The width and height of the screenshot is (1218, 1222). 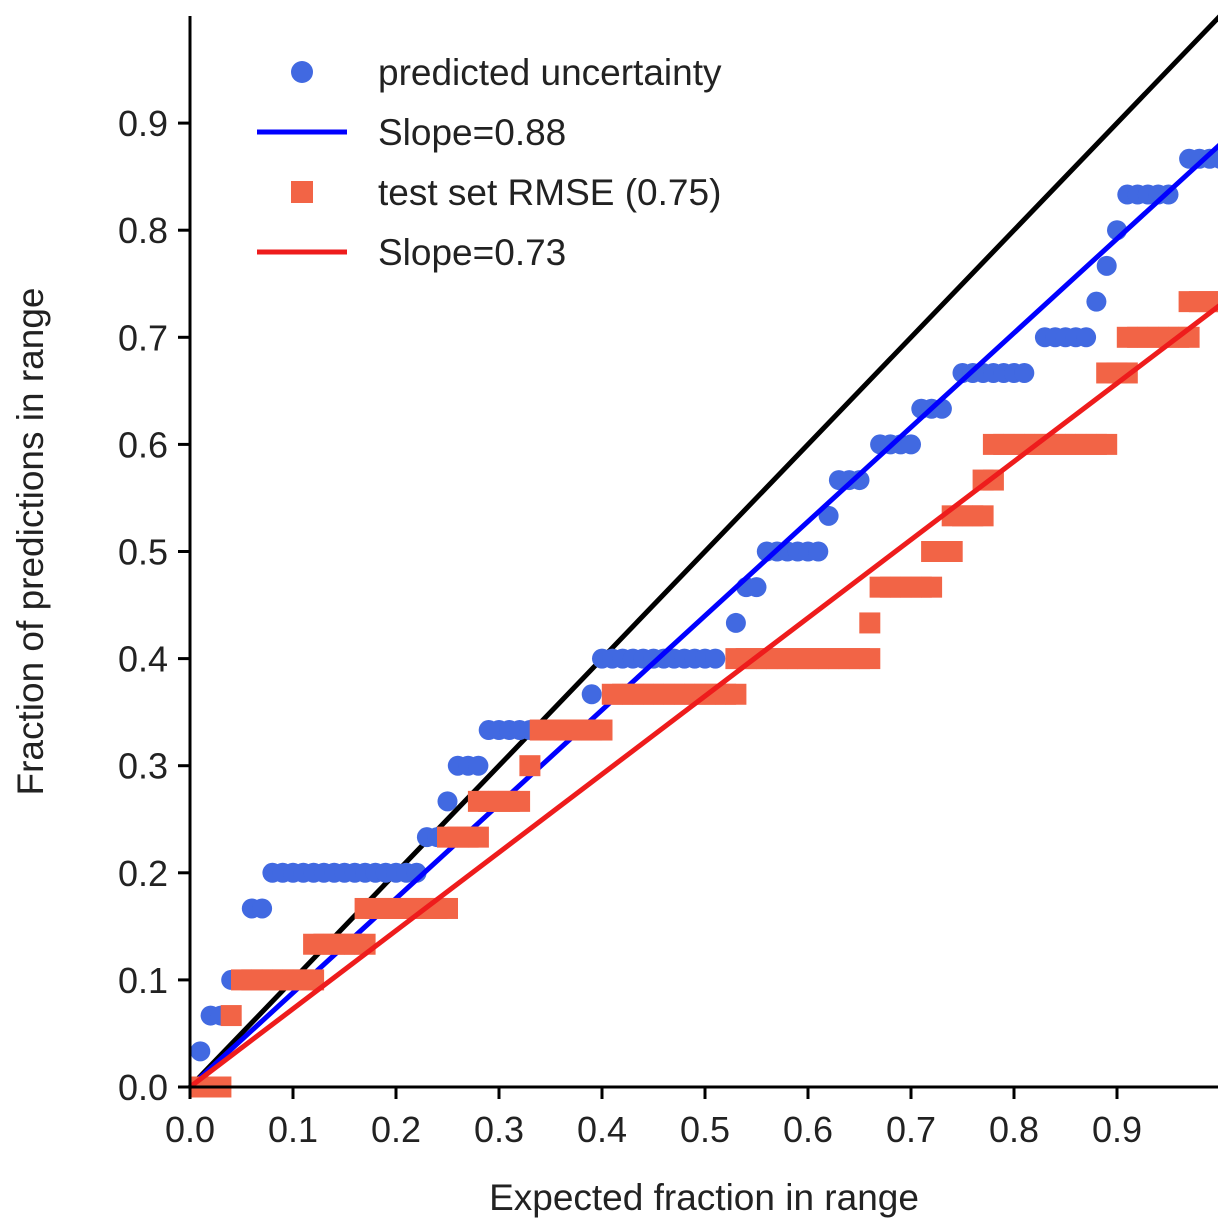 I want to click on x-tick-label: 0.9, so click(x=1117, y=1129).